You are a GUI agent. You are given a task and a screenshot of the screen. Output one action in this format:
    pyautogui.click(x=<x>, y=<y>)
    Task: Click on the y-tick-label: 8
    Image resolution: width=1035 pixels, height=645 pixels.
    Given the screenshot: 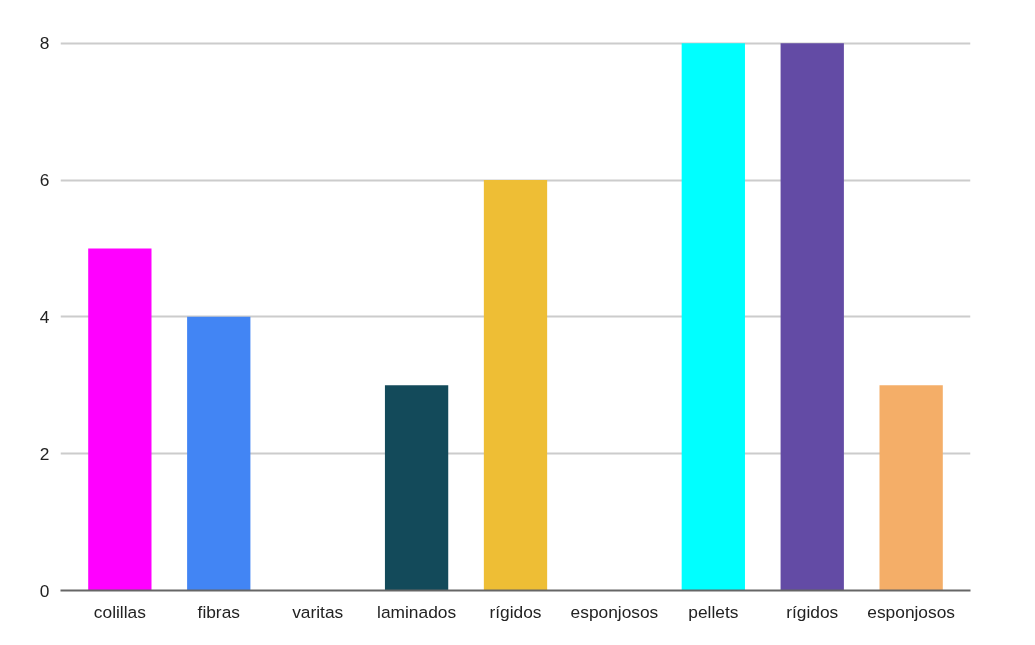 What is the action you would take?
    pyautogui.click(x=44, y=43)
    